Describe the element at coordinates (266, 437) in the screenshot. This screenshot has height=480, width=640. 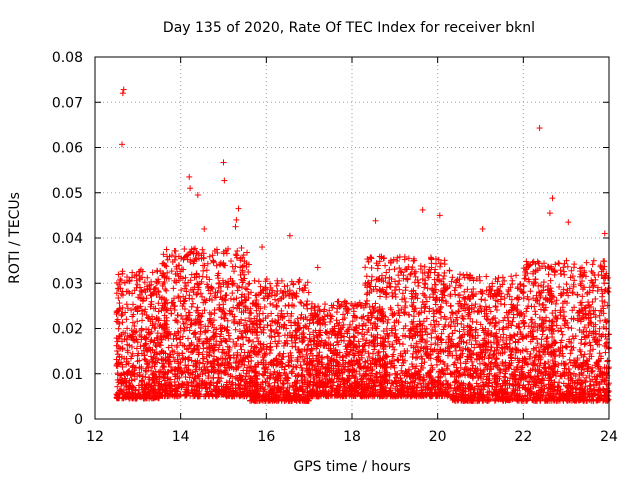
I see `x-tick-label: 16` at that location.